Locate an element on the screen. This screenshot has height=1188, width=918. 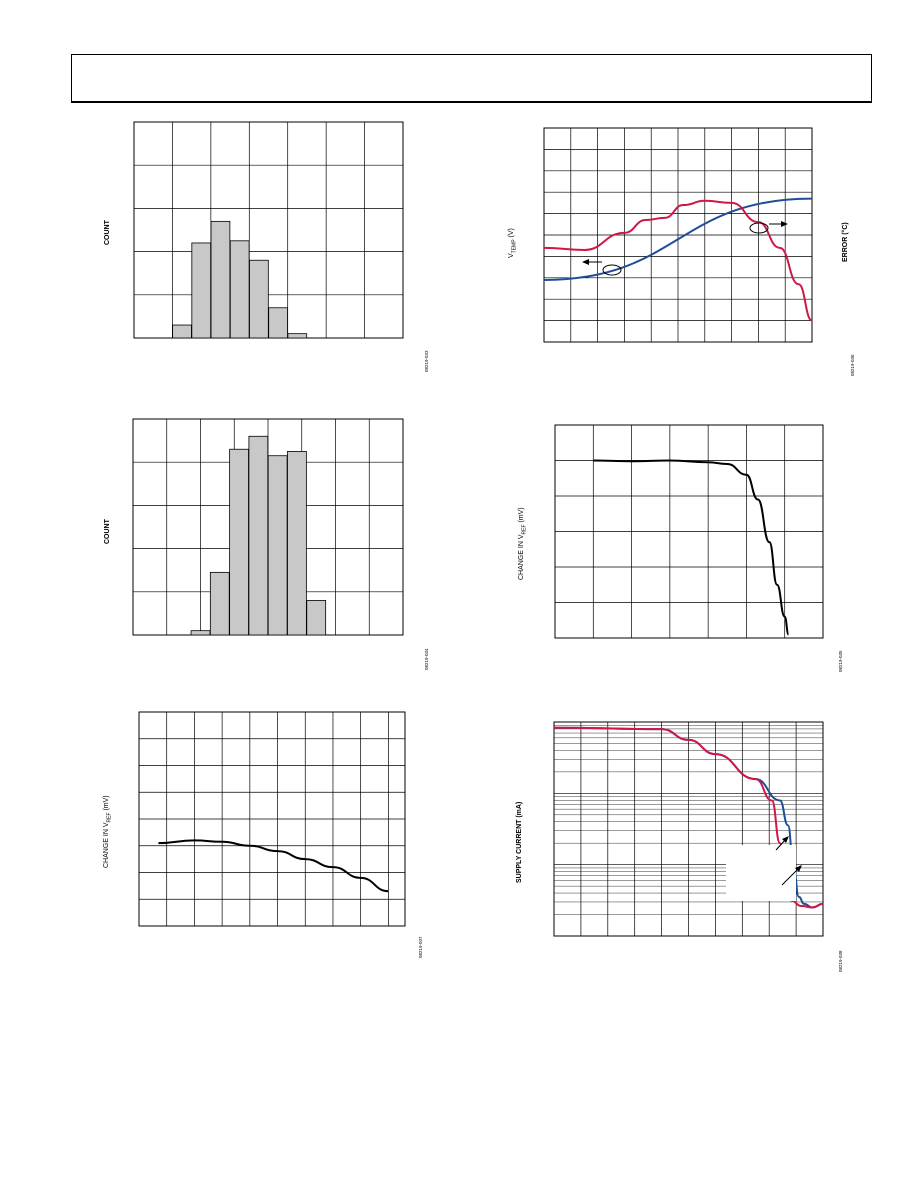
vtemp-error-chart is located at coordinates (678, 235).